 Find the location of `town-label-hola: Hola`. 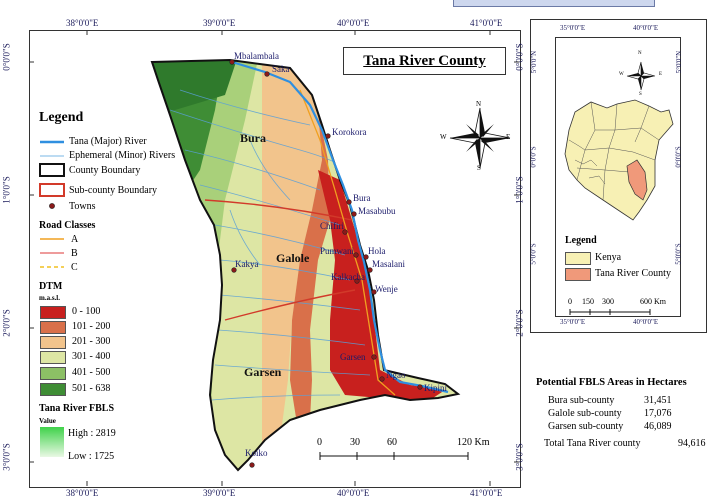

town-label-hola: Hola is located at coordinates (377, 251).